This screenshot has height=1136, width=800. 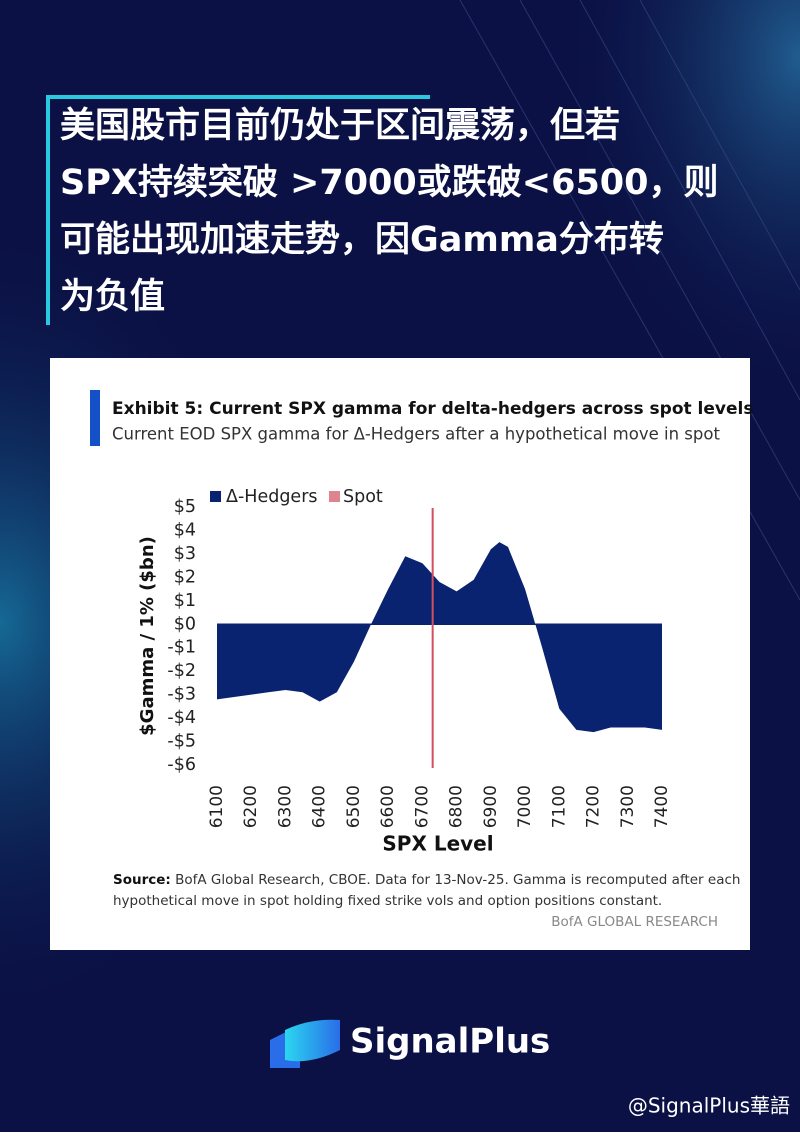 What do you see at coordinates (559, 806) in the screenshot?
I see `x-tick-label: 7100` at bounding box center [559, 806].